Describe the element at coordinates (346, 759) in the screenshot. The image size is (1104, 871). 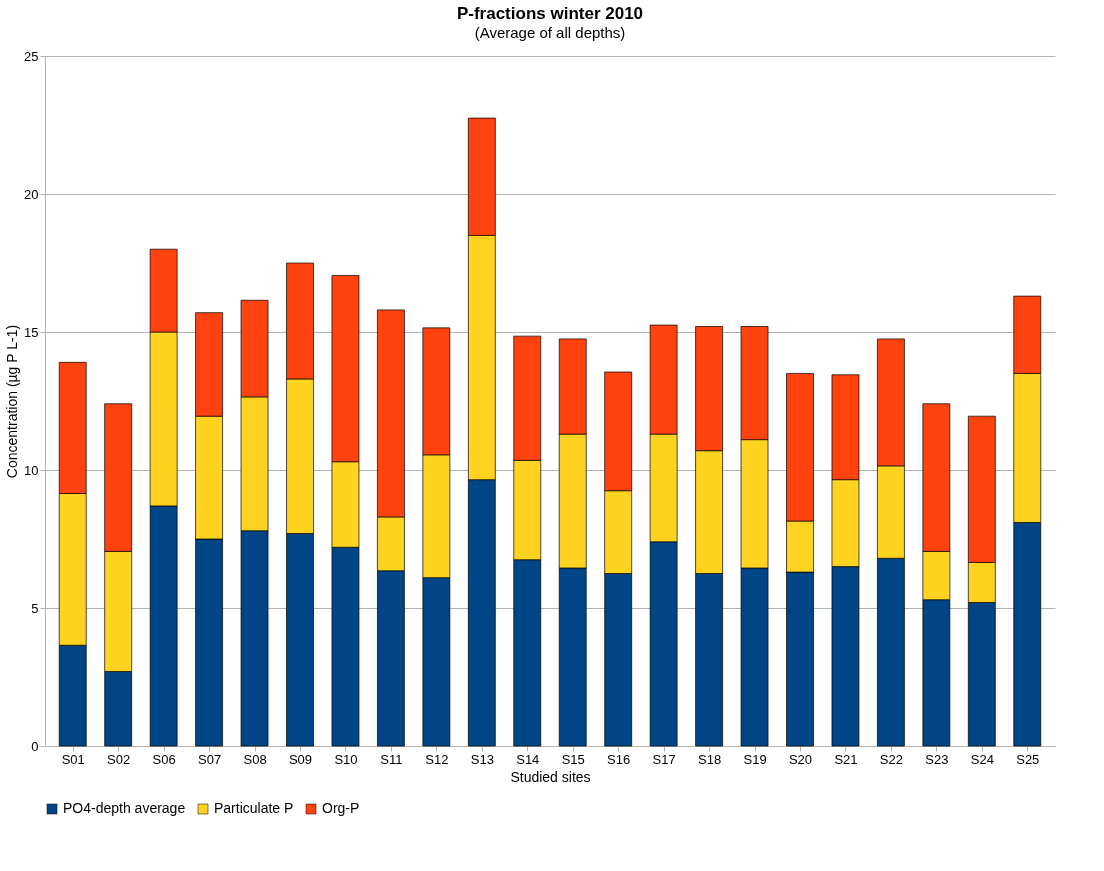
I see `x-tick-label: S10` at that location.